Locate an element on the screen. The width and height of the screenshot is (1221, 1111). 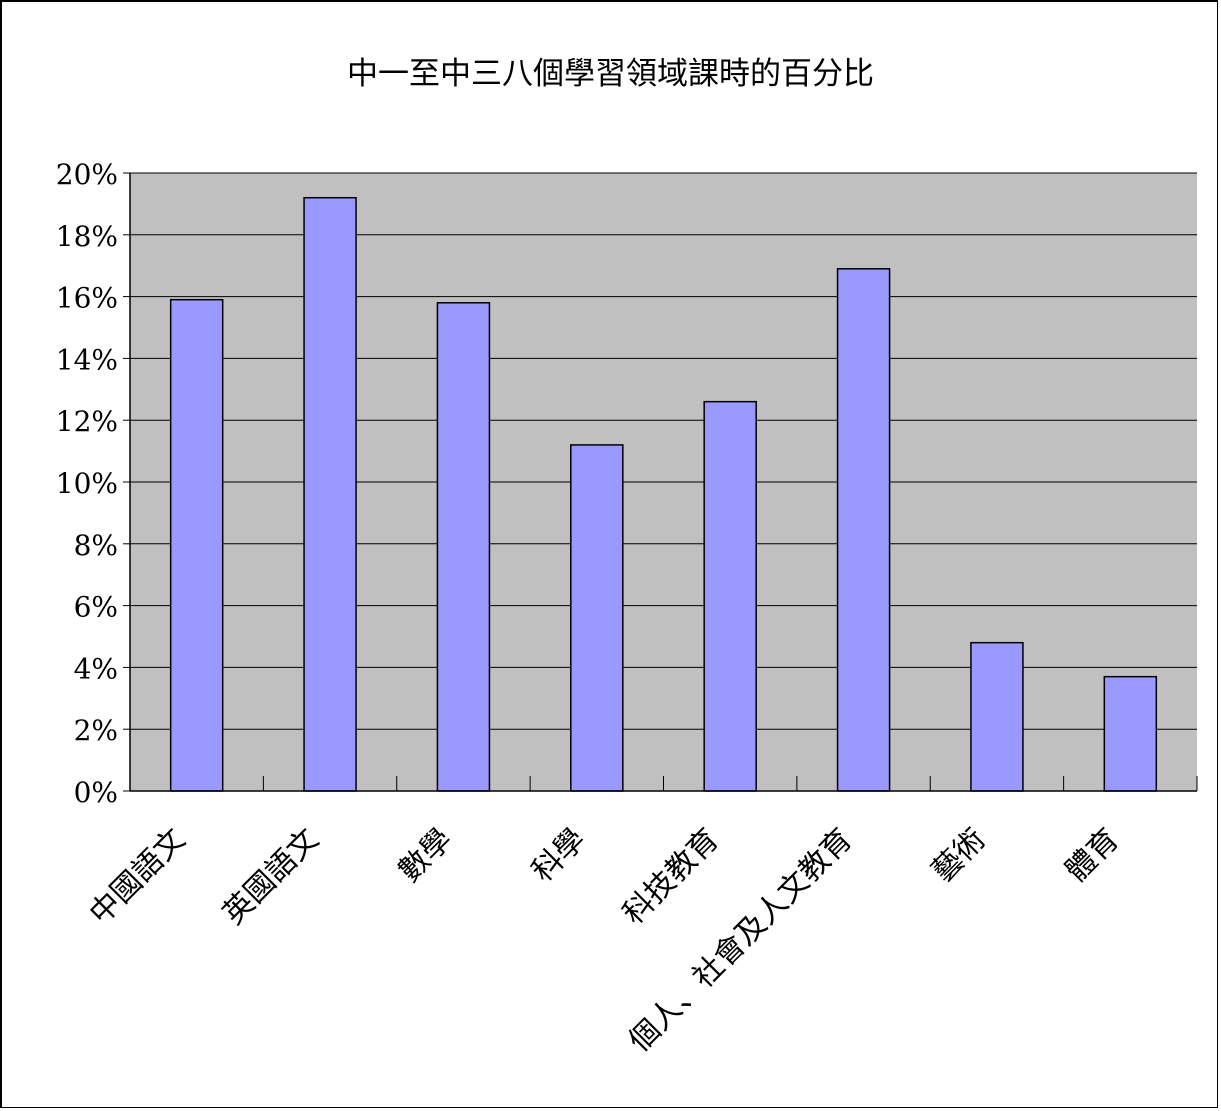
y-tick-label: 6% is located at coordinates (96, 607).